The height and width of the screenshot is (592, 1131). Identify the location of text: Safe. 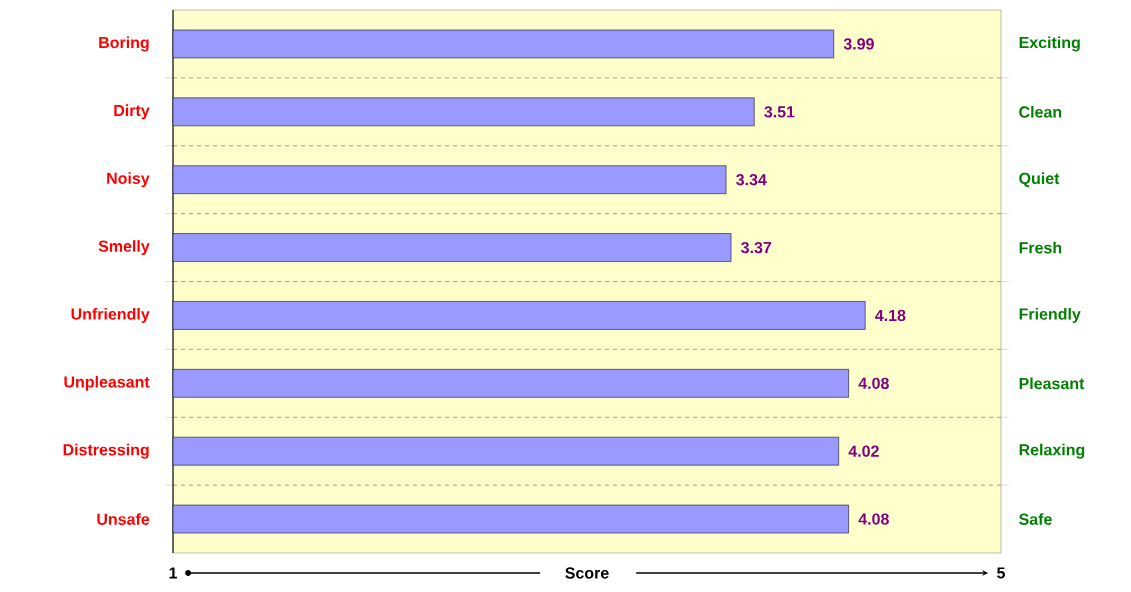
(1035, 519).